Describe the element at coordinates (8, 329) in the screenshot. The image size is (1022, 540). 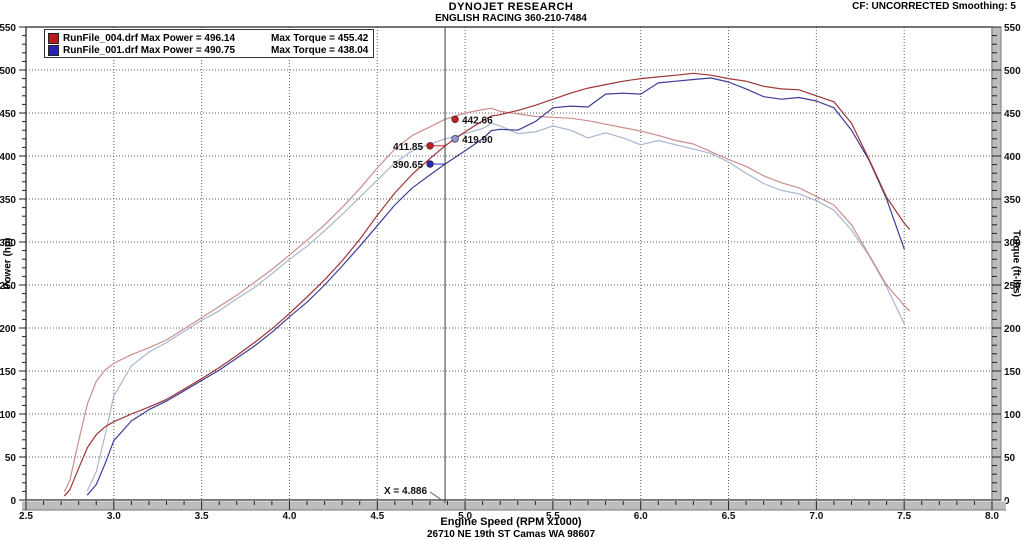
I see `left-tick-label: 200` at that location.